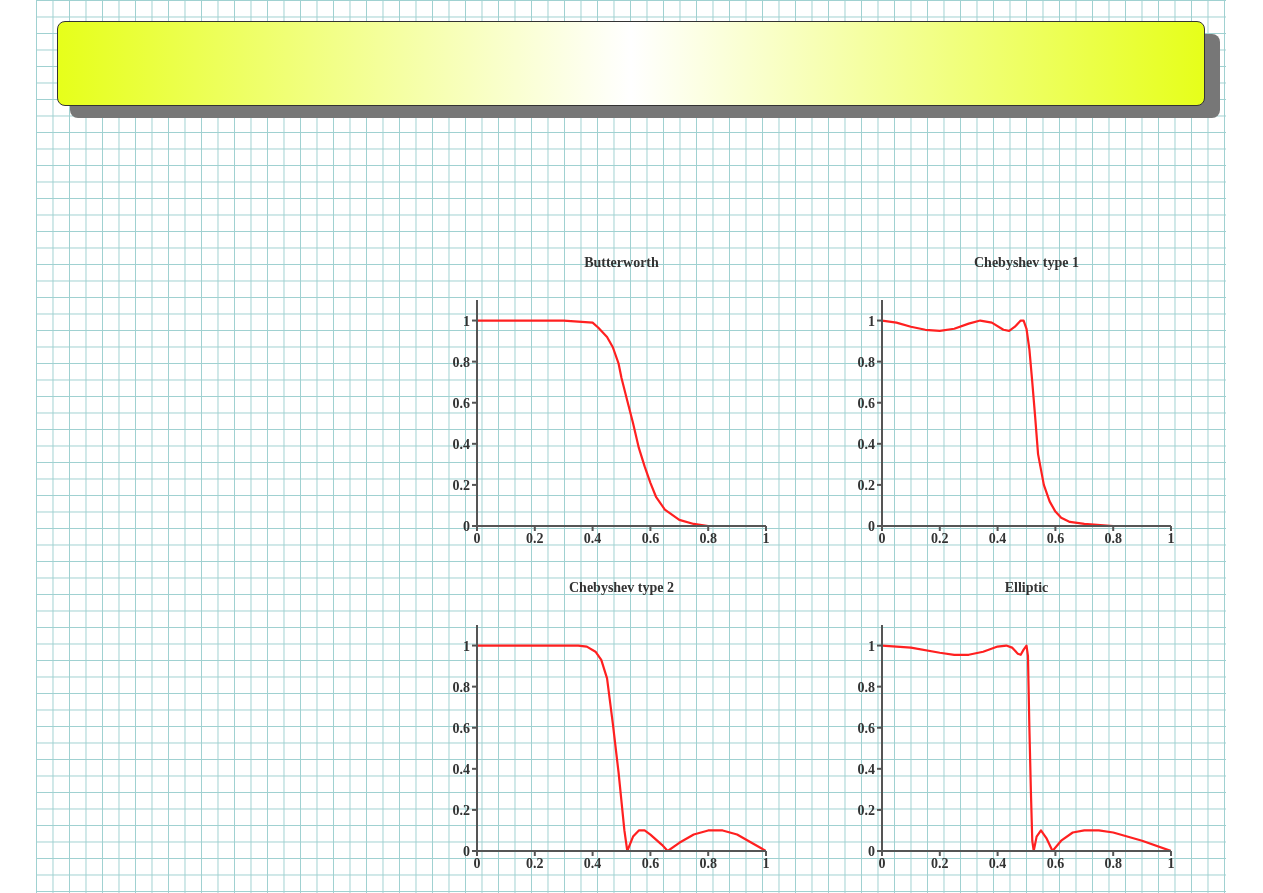 The width and height of the screenshot is (1263, 893). What do you see at coordinates (1026, 263) in the screenshot?
I see `chart-title: Chebyshev type 1` at bounding box center [1026, 263].